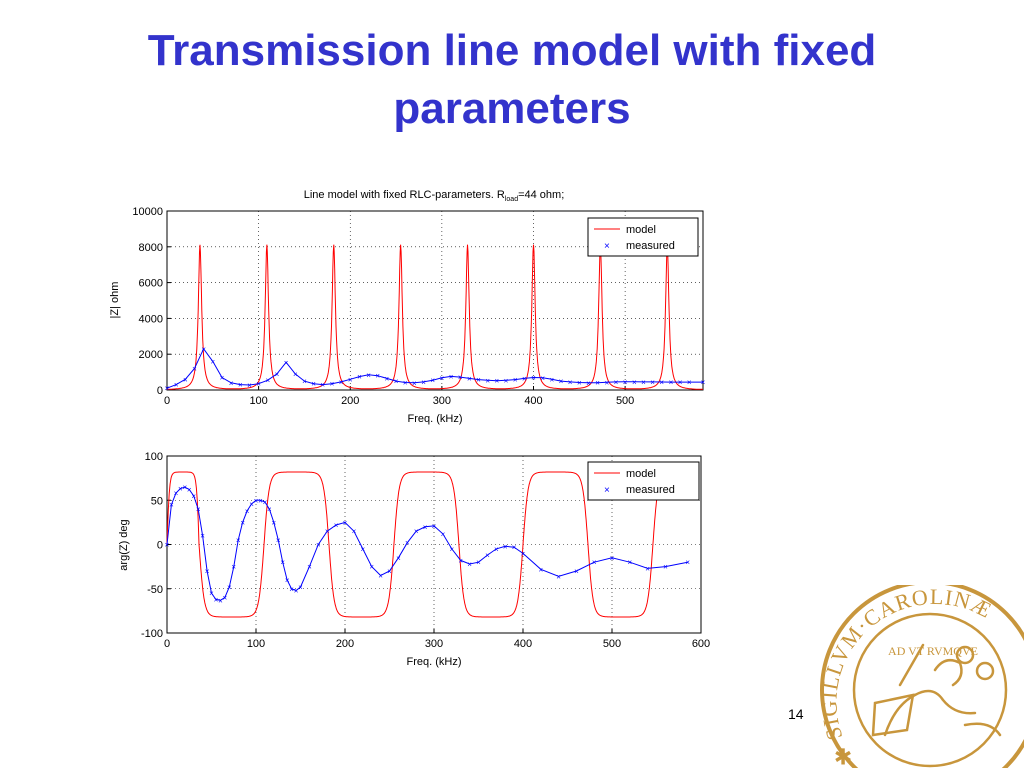 The height and width of the screenshot is (768, 1024). What do you see at coordinates (641, 230) in the screenshot?
I see `legend-label-model: model` at bounding box center [641, 230].